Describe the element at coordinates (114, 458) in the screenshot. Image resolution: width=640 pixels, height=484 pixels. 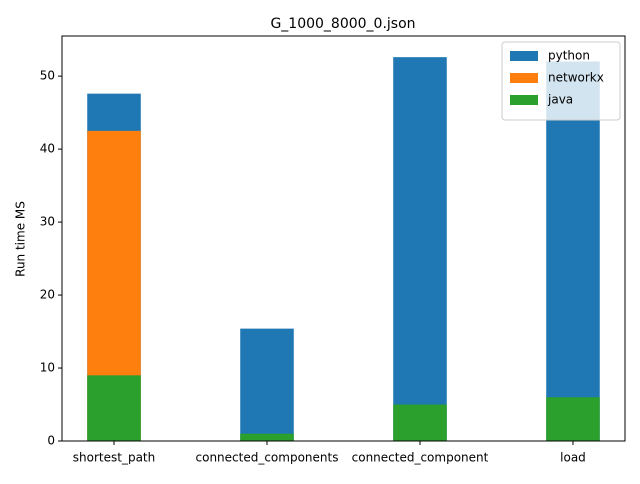
I see `x-tick-label: shortest_path` at that location.